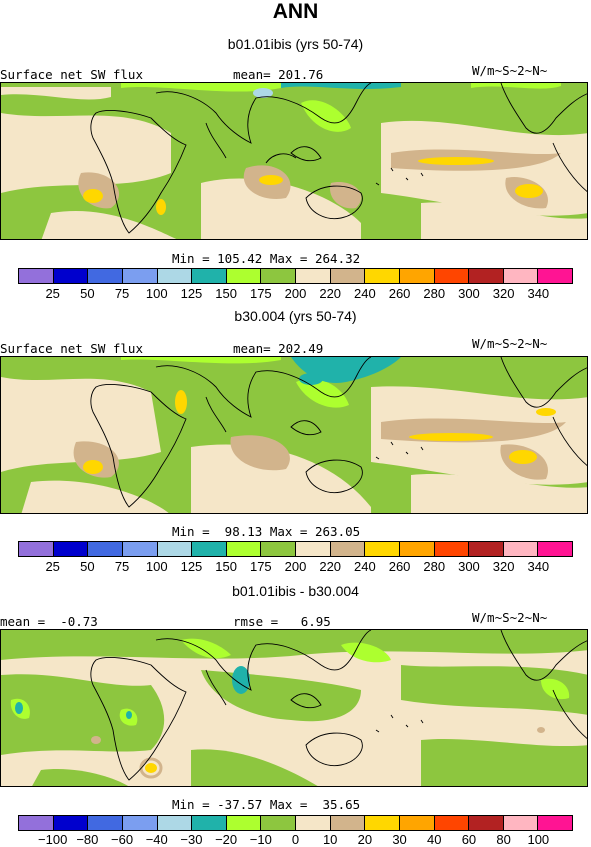 The width and height of the screenshot is (591, 847). What do you see at coordinates (295, 44) in the screenshot?
I see `panel-1-title: b01.01ibis (yrs 50-74)` at bounding box center [295, 44].